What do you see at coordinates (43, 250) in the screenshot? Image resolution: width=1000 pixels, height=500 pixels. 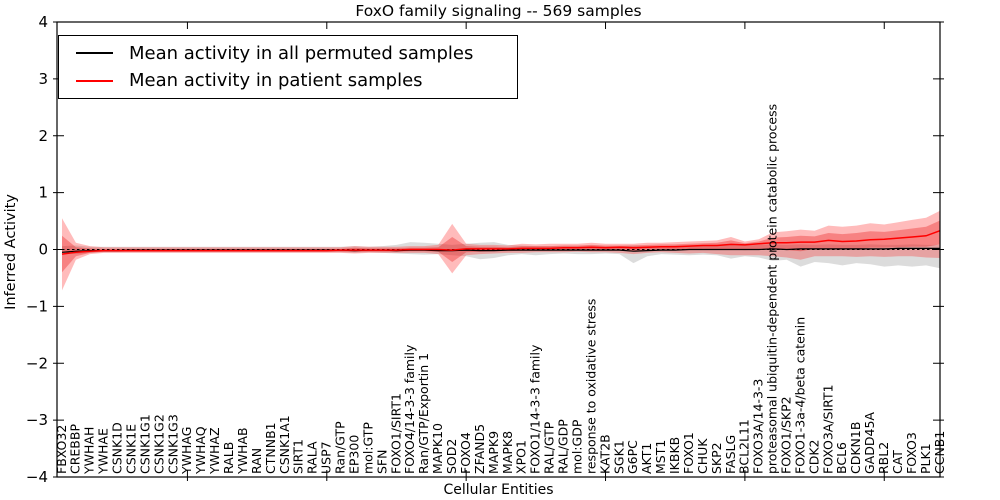 I see `y-tick-label: 0` at bounding box center [43, 250].